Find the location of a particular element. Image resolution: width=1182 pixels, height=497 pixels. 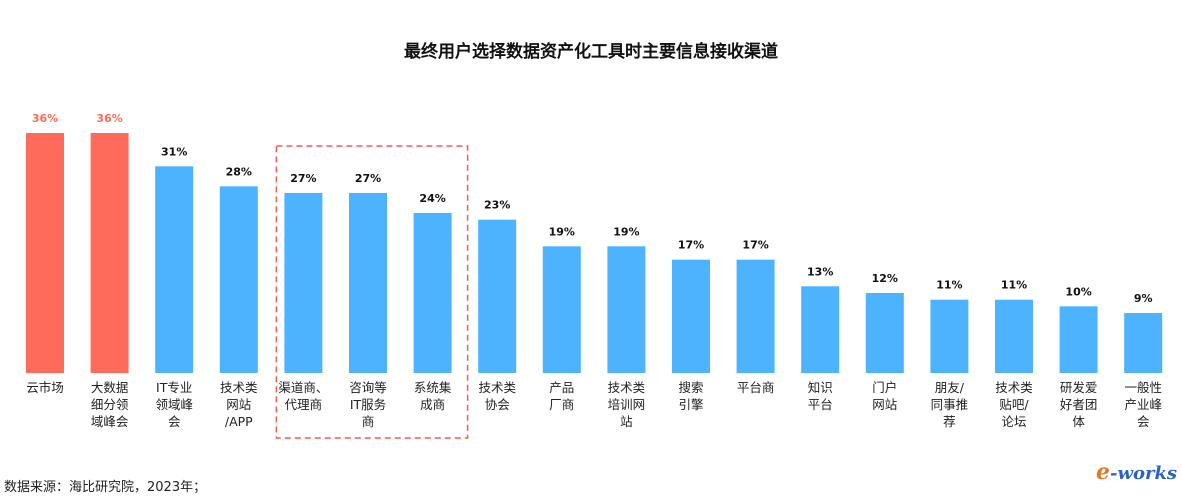

category-label-4: 渠道商、代理商 is located at coordinates (303, 396).